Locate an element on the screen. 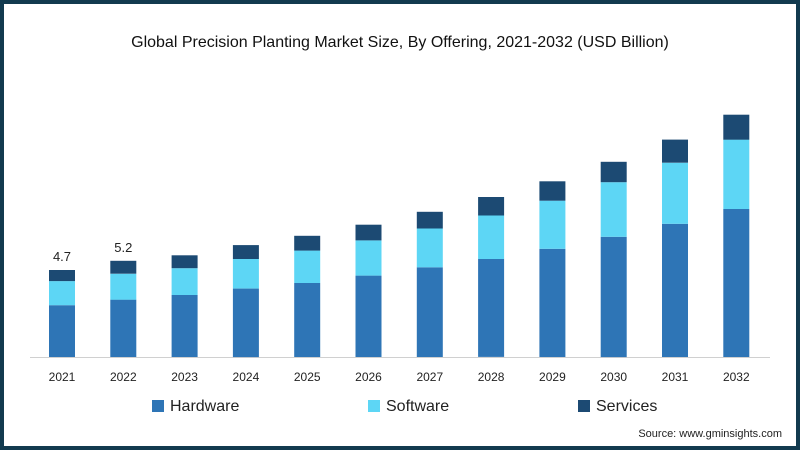  source-note: Source: www.gminsights.com is located at coordinates (710, 434).